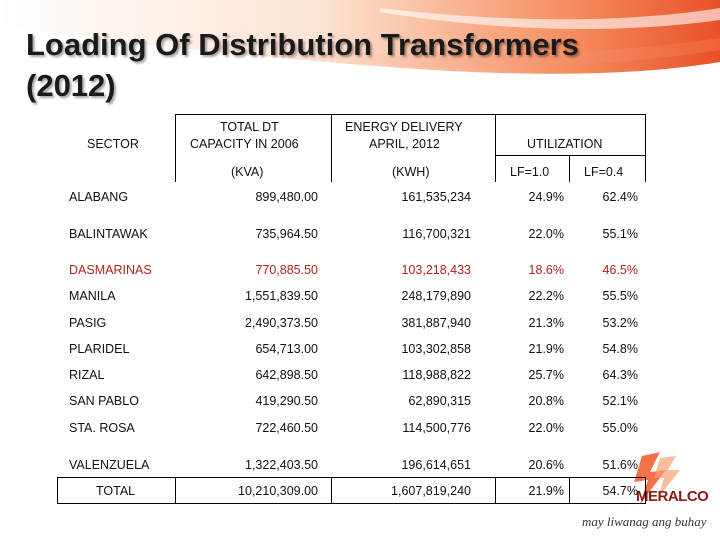 This screenshot has width=720, height=540. What do you see at coordinates (286, 401) in the screenshot?
I see `capacity-cell: 419,290.50` at bounding box center [286, 401].